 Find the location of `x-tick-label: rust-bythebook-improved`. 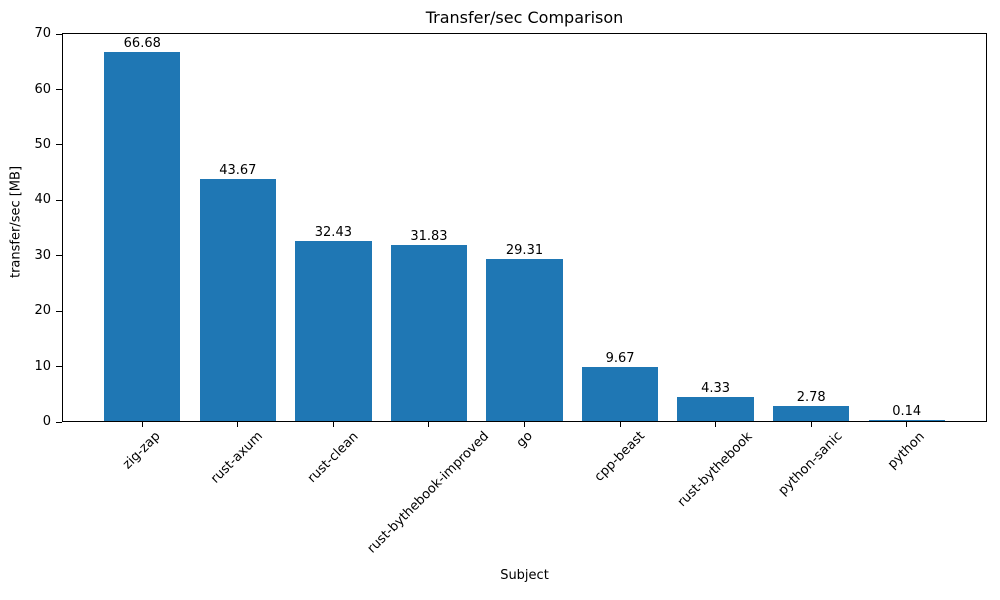

x-tick-label: rust-bythebook-improved is located at coordinates (428, 492).